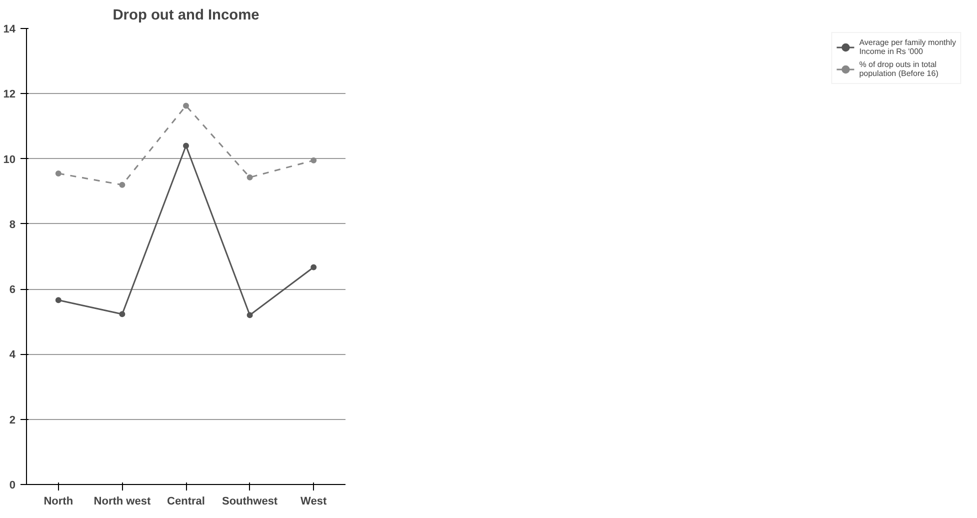  What do you see at coordinates (12, 420) in the screenshot?
I see `y-tick-label: 2` at bounding box center [12, 420].